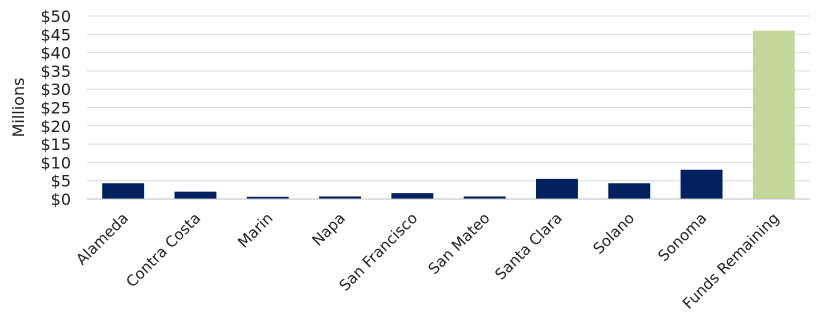  I want to click on y-tick-label: $45, so click(55, 34).